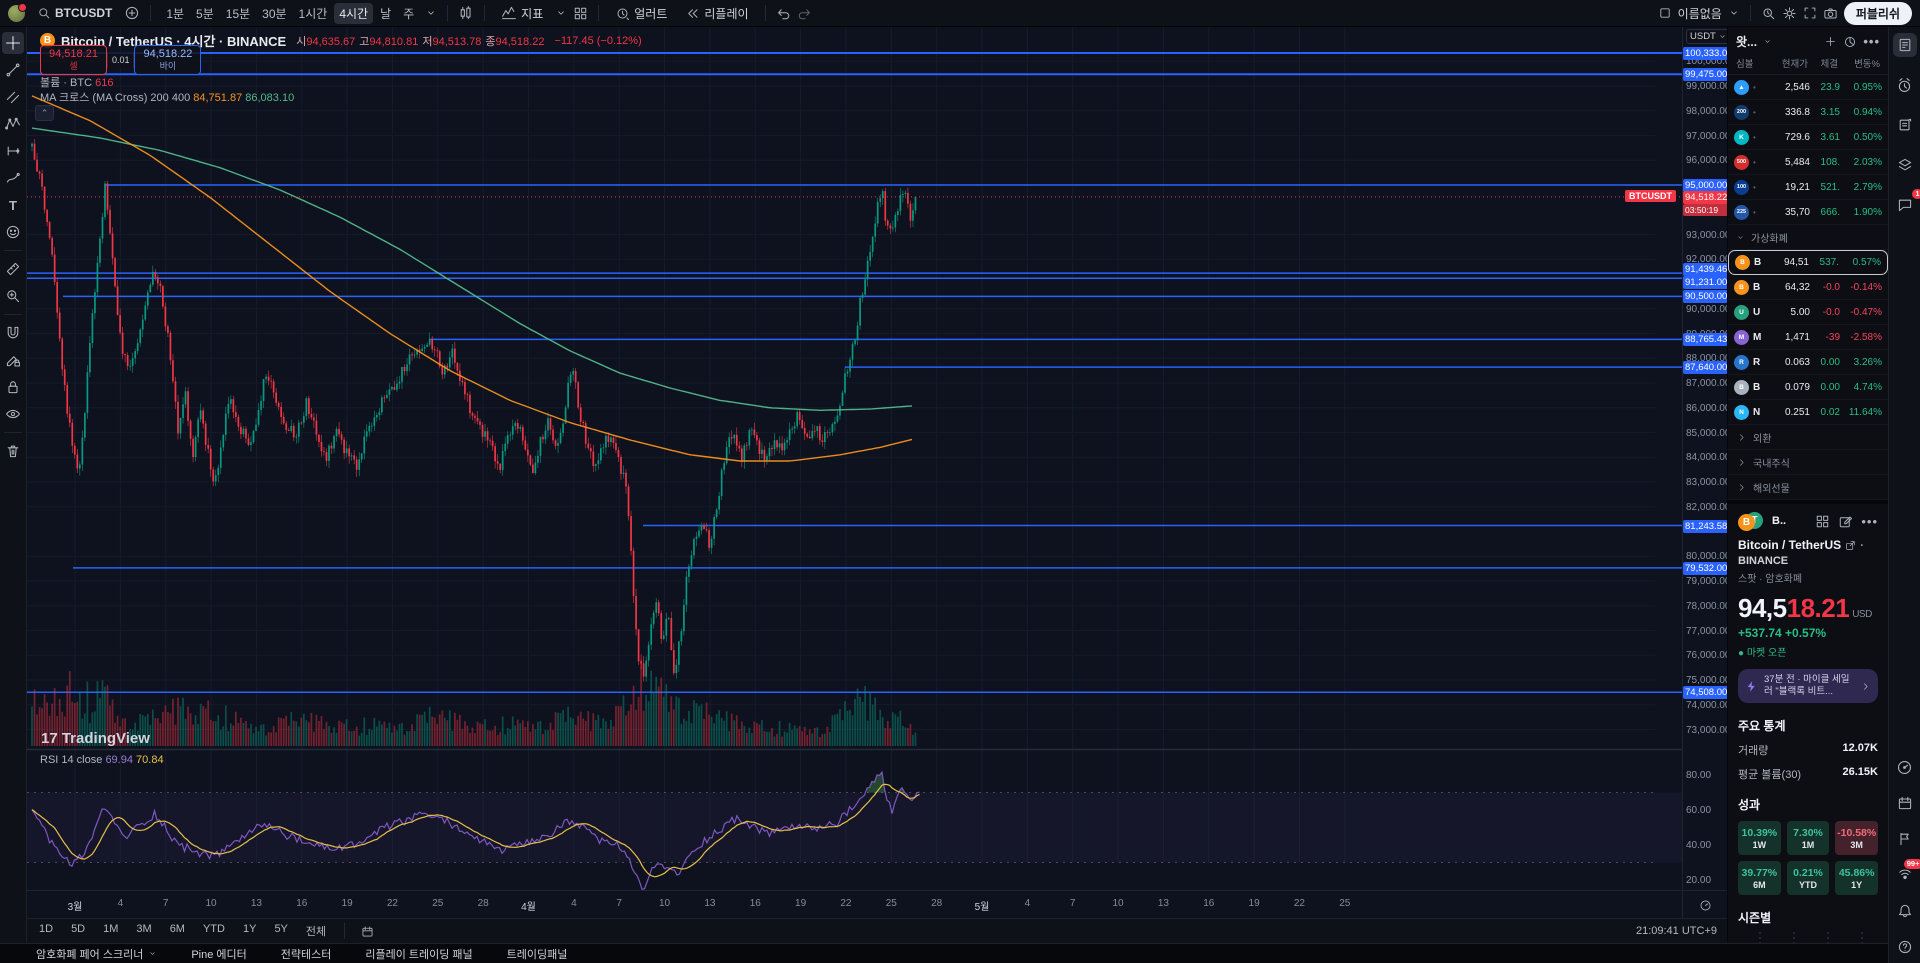 The width and height of the screenshot is (1920, 963). Describe the element at coordinates (1676, 931) in the screenshot. I see `clock-label: 21:09:41 UTC+9` at that location.